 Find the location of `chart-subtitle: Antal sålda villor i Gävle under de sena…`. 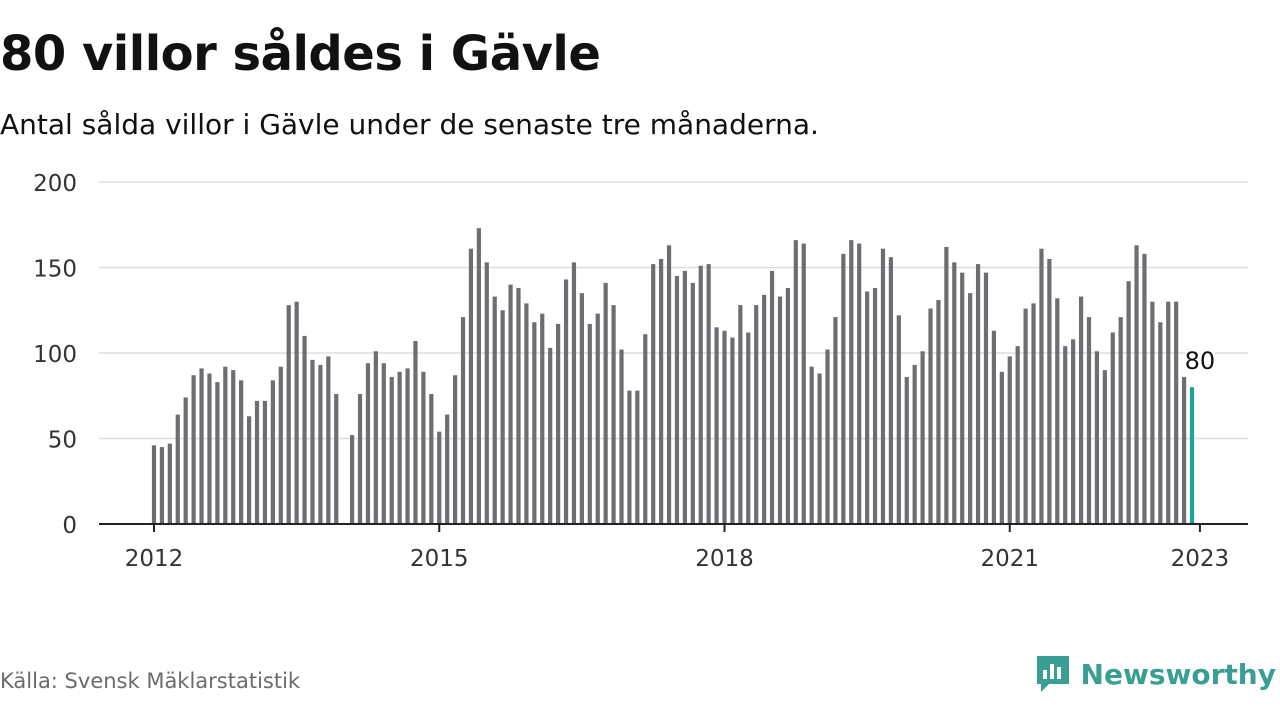

chart-subtitle: Antal sålda villor i Gävle under de sena… is located at coordinates (409, 124).